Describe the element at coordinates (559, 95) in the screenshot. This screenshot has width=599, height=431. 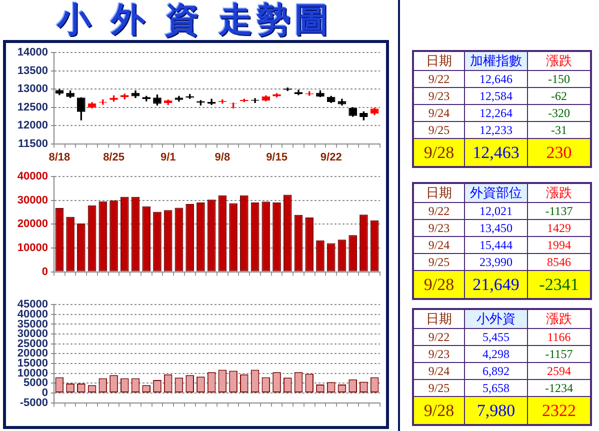
I see `text: -62` at that location.